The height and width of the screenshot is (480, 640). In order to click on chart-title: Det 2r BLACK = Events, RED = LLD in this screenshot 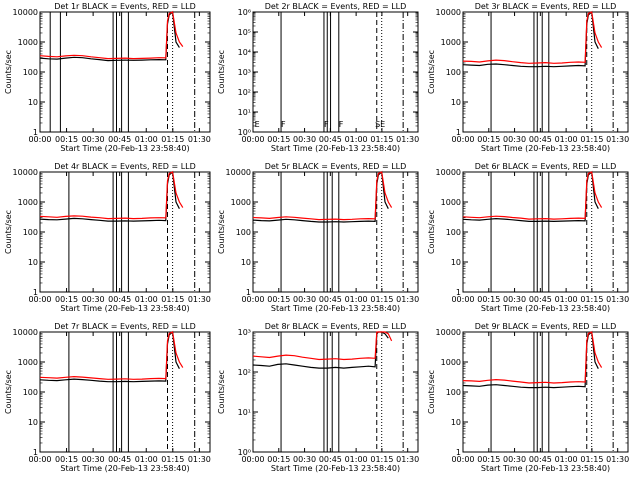, I will do `click(336, 6)`.